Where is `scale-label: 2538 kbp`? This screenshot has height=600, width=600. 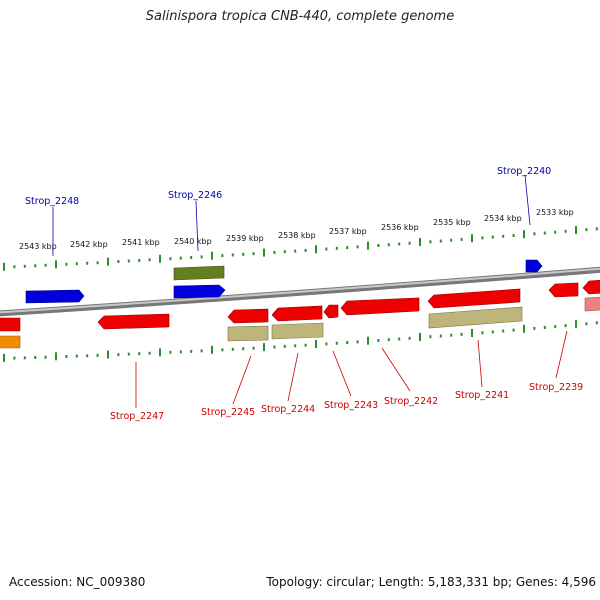
scale-label: 2538 kbp is located at coordinates (297, 235).